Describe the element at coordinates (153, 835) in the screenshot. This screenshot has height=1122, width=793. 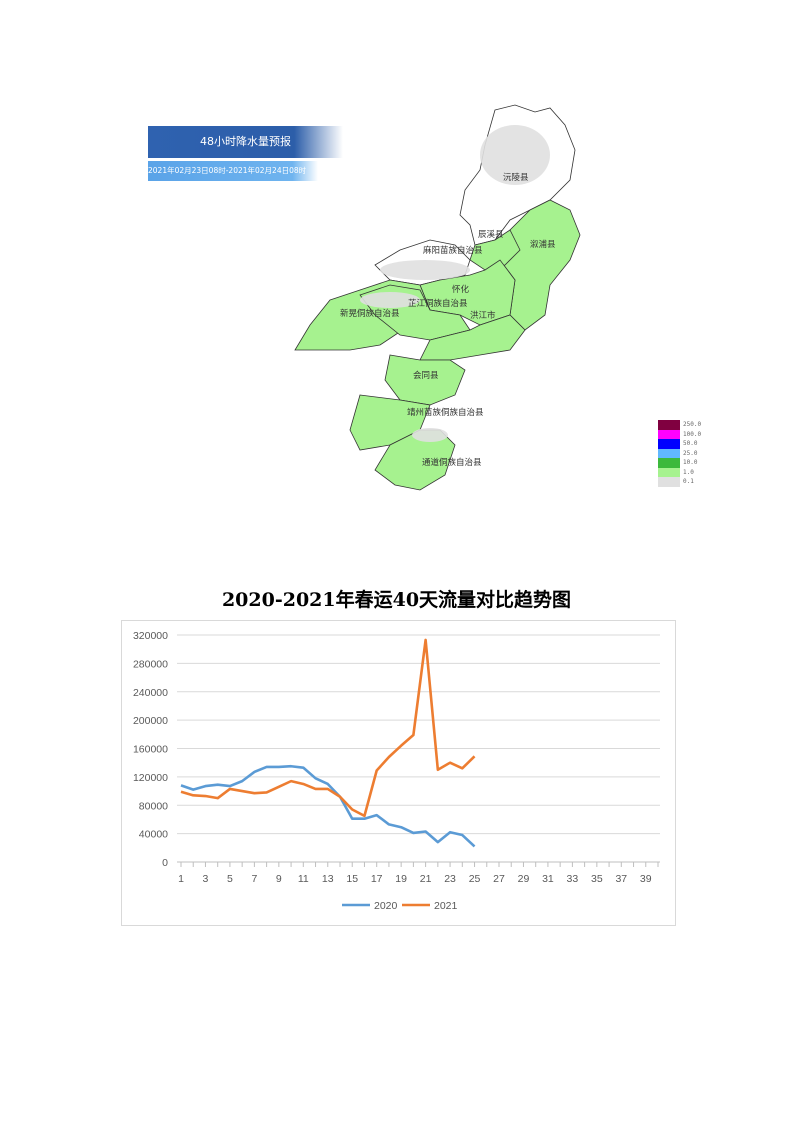
I see `y-tick-label: 40000` at that location.